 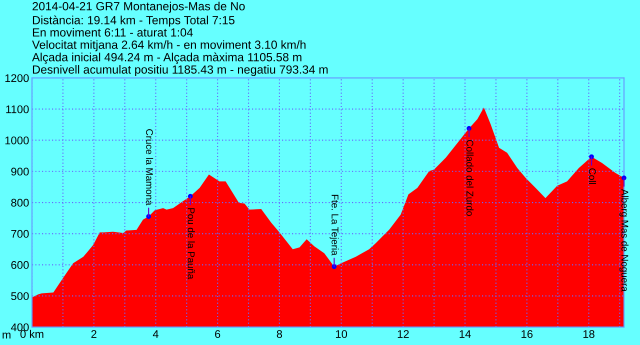 I want to click on x-tick-label: 8, so click(x=279, y=334).